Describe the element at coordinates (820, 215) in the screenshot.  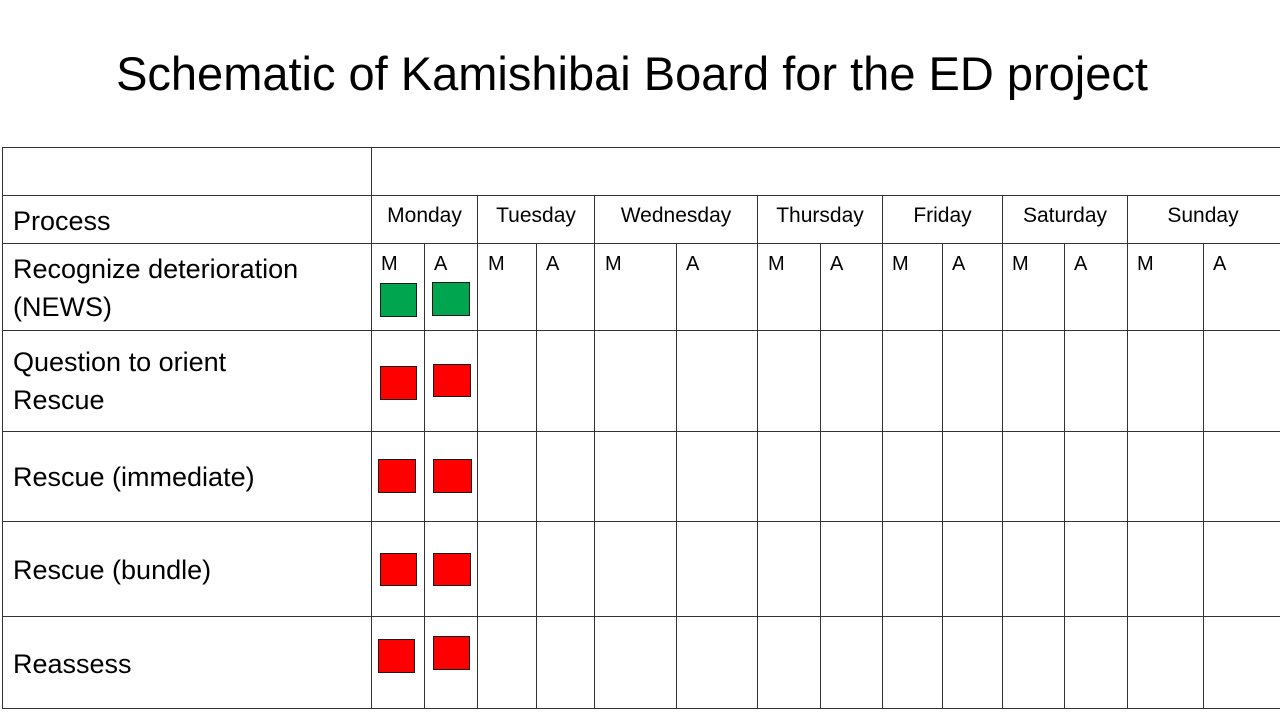
I see `day-header-thursday: Thursday` at that location.